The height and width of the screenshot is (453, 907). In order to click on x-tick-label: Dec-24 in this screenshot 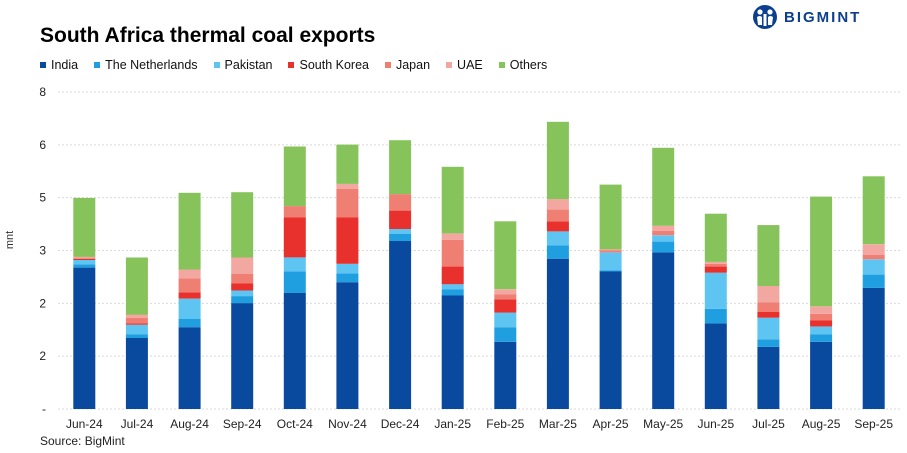, I will do `click(400, 424)`.